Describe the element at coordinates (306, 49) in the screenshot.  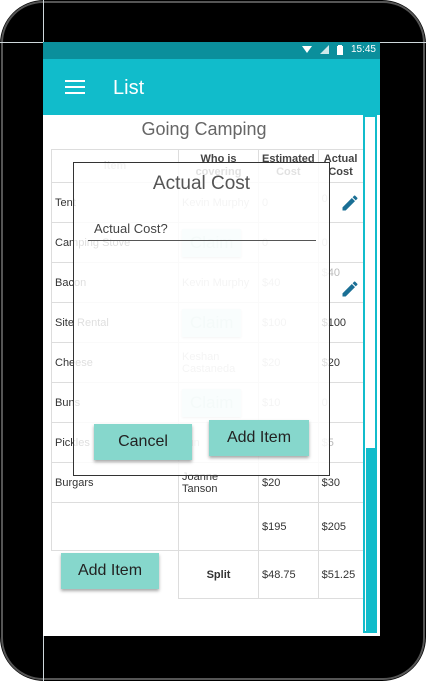
I see `wifi-icon` at that location.